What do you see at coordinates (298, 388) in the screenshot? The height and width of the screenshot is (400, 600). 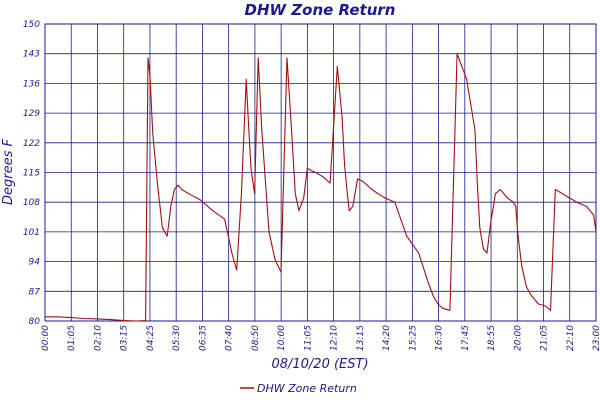 I see `legend: DHW Zone Return` at bounding box center [298, 388].